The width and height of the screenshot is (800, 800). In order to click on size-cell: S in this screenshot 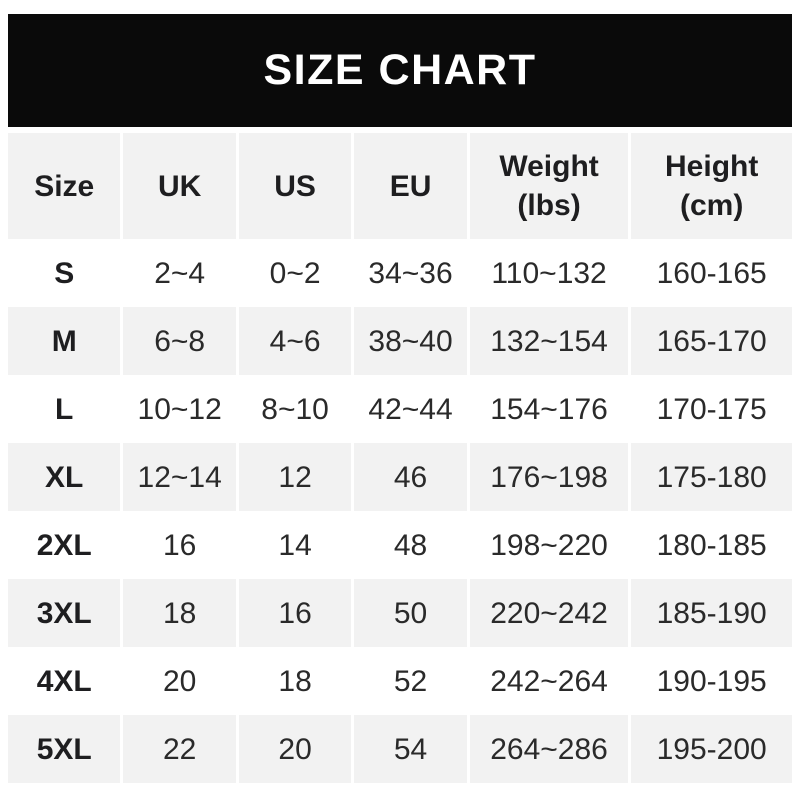, I will do `click(64, 273)`.